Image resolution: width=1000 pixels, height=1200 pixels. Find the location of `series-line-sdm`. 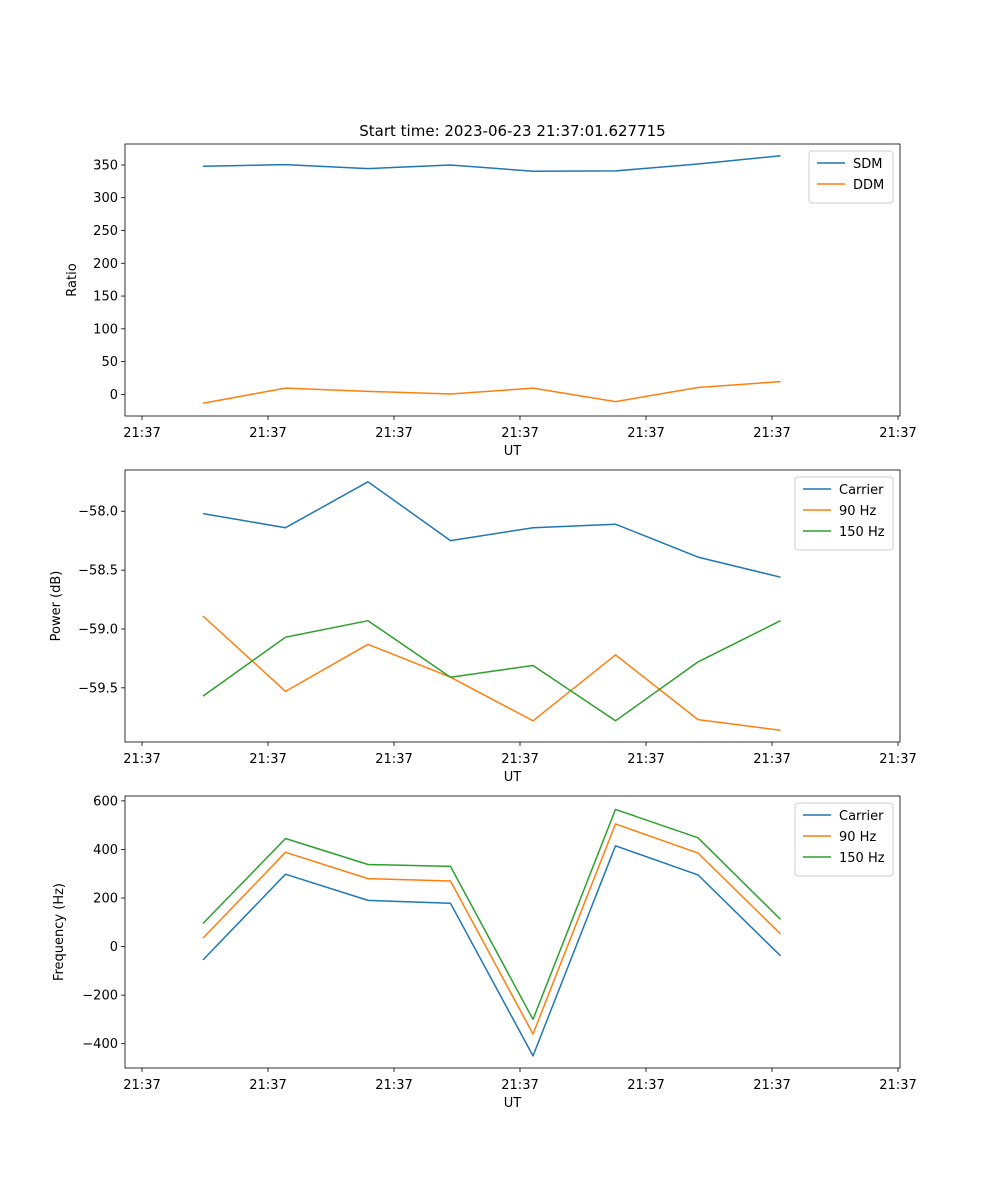

series-line-sdm is located at coordinates (491, 163).